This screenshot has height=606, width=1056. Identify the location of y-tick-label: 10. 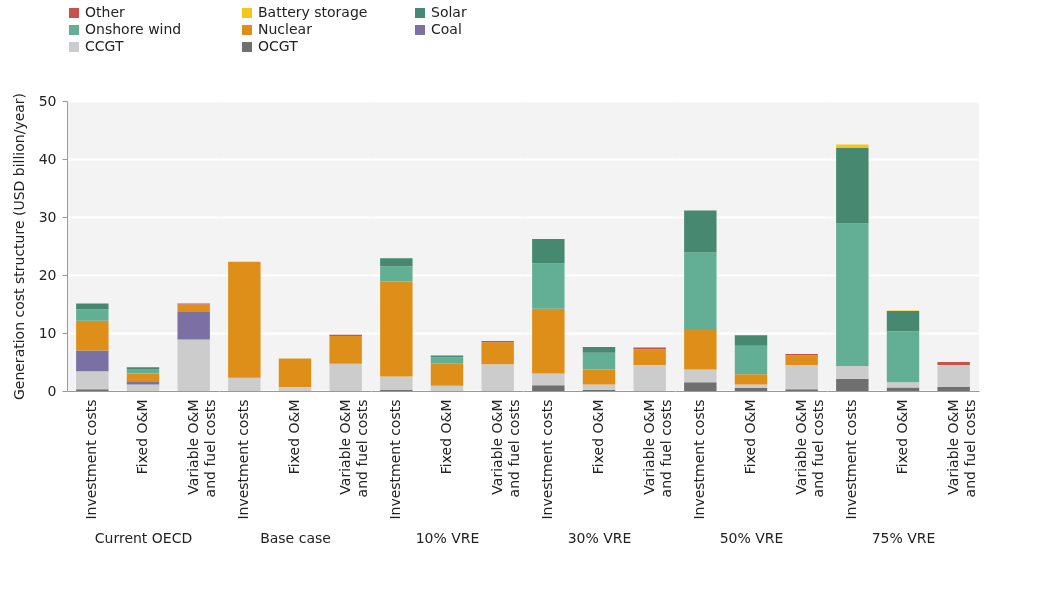
(47, 332).